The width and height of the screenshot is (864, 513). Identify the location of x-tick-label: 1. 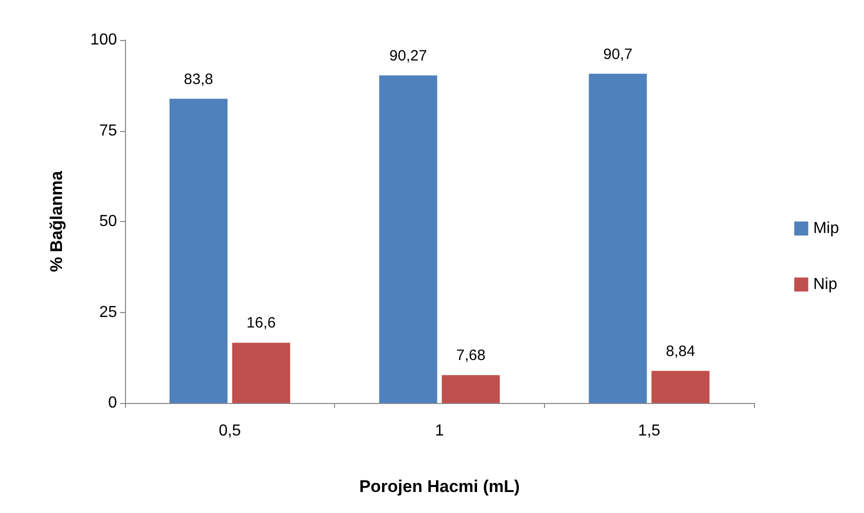
(439, 431).